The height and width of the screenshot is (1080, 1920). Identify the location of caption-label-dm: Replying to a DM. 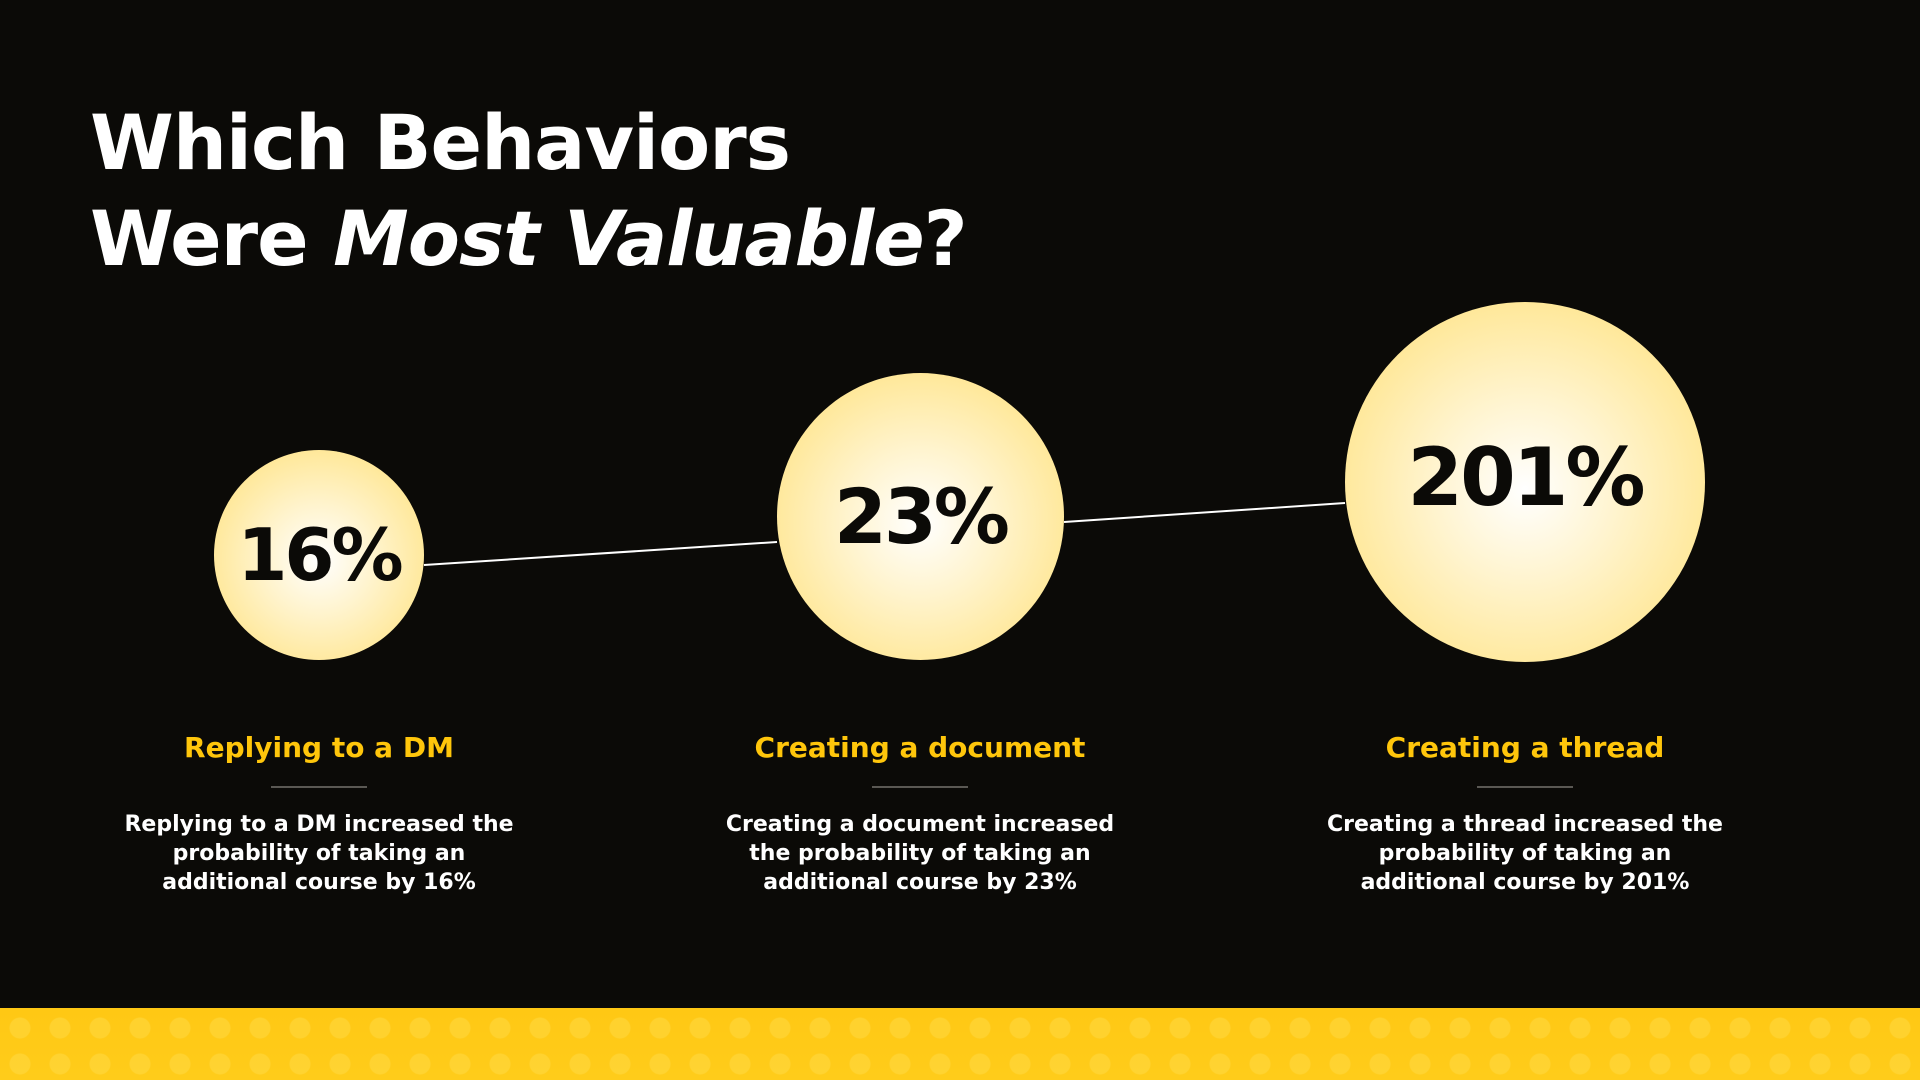
(319, 747).